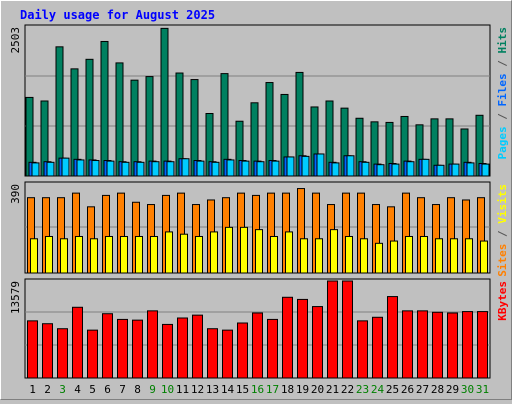  What do you see at coordinates (287, 389) in the screenshot?
I see `x-tick-label-18: 18` at bounding box center [287, 389].